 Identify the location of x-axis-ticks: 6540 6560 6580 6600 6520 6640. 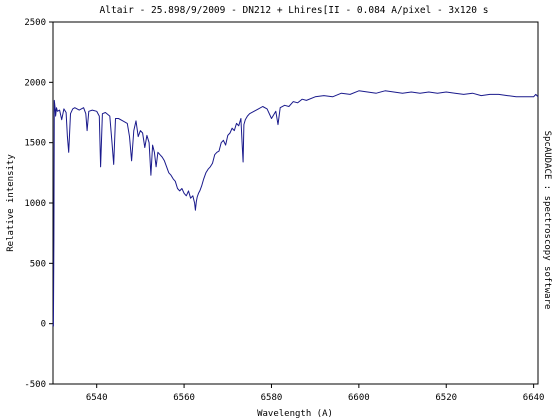
(315, 393).